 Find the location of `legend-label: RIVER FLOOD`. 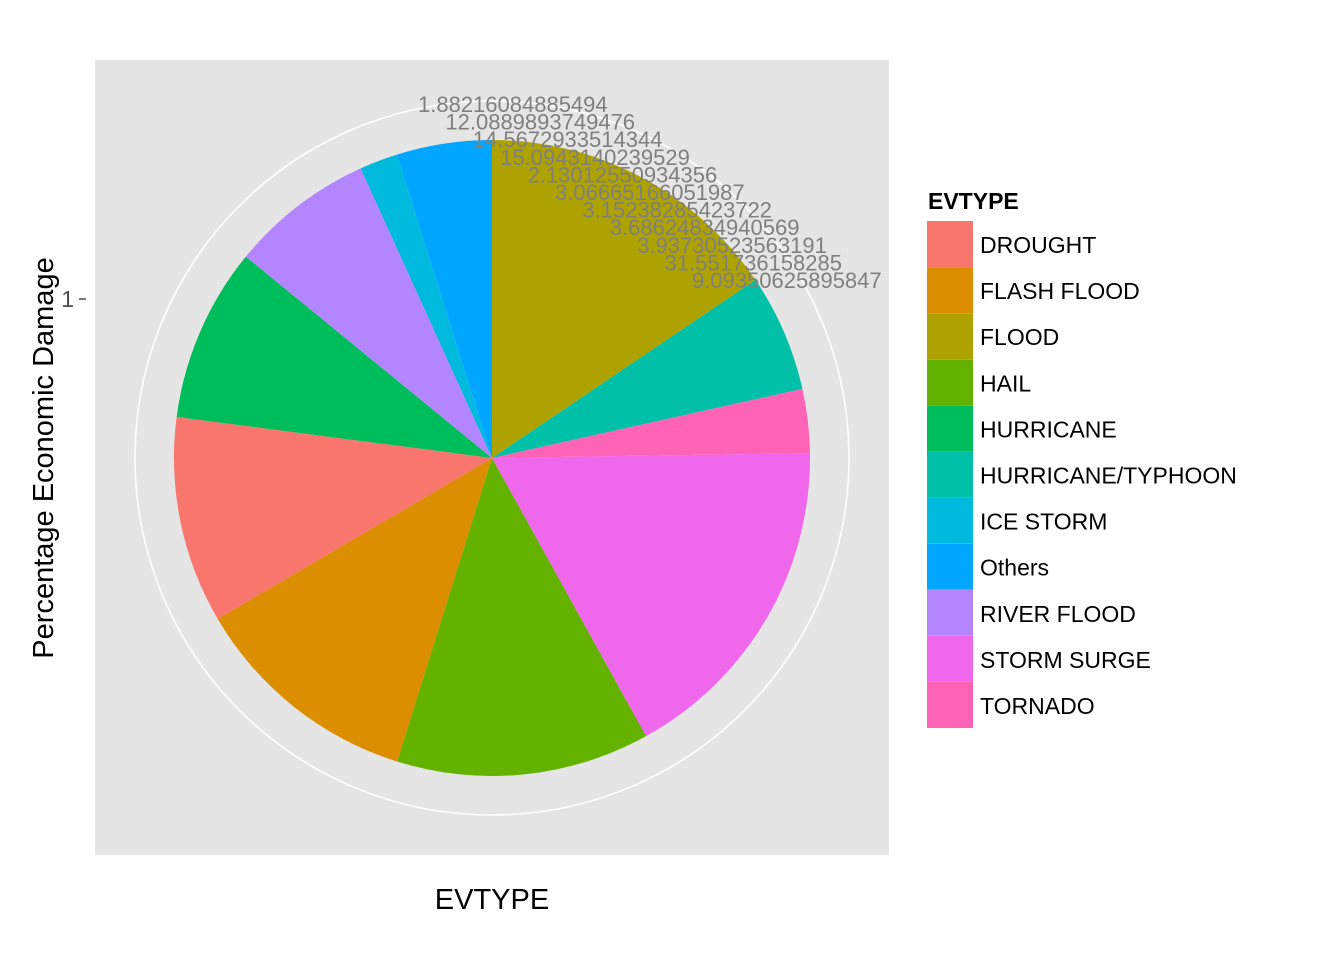

legend-label: RIVER FLOOD is located at coordinates (1058, 614).